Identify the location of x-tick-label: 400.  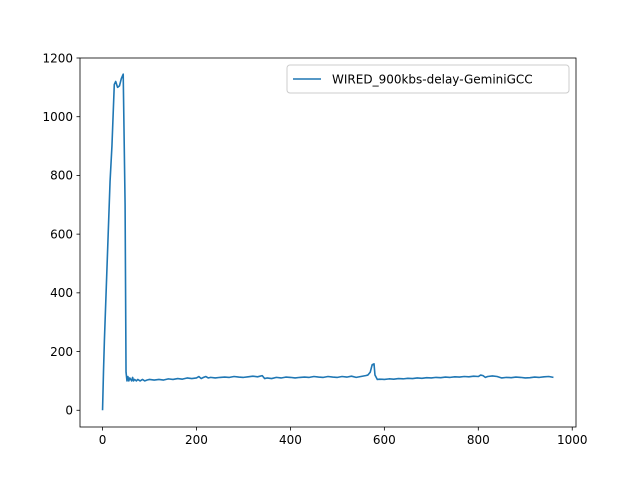
(290, 440).